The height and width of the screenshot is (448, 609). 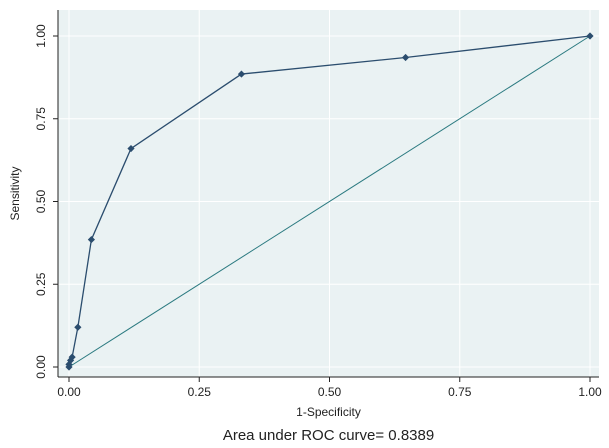 I want to click on y-tick-label: 1.00, so click(x=41, y=36).